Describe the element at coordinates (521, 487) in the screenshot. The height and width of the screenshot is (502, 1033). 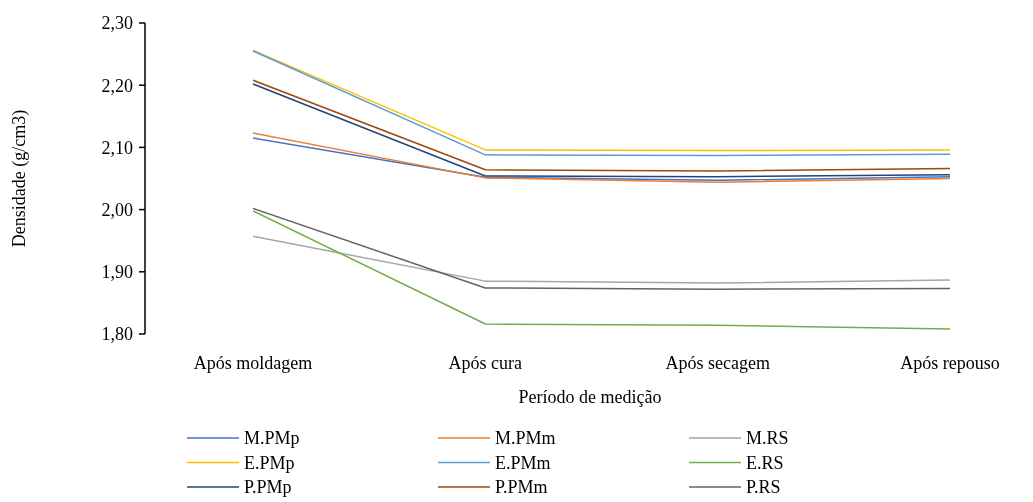
I see `legend-label: P.PMm` at that location.